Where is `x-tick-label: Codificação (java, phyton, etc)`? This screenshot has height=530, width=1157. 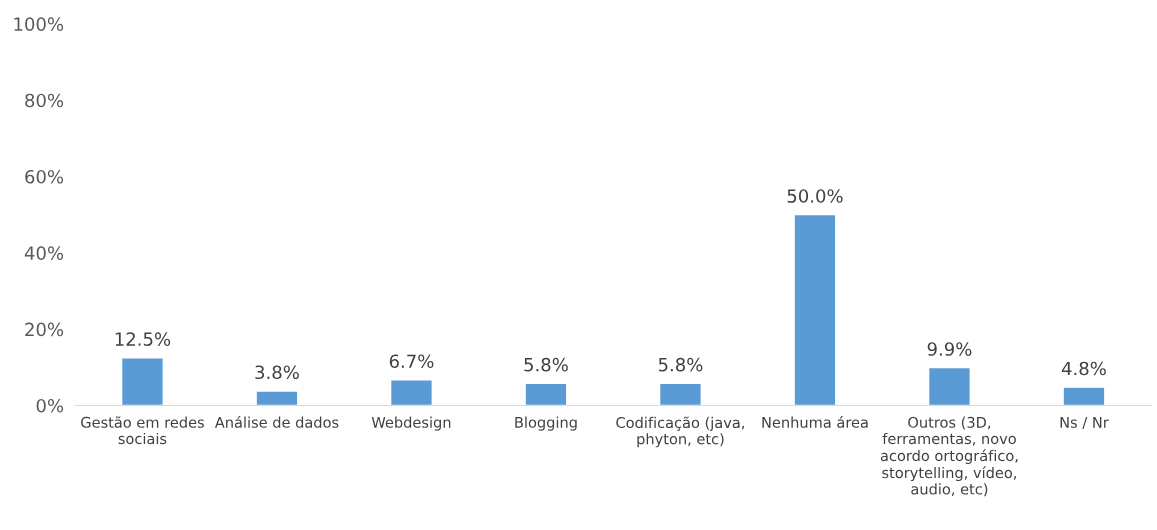 x-tick-label: Codificação (java, phyton, etc) is located at coordinates (680, 432).